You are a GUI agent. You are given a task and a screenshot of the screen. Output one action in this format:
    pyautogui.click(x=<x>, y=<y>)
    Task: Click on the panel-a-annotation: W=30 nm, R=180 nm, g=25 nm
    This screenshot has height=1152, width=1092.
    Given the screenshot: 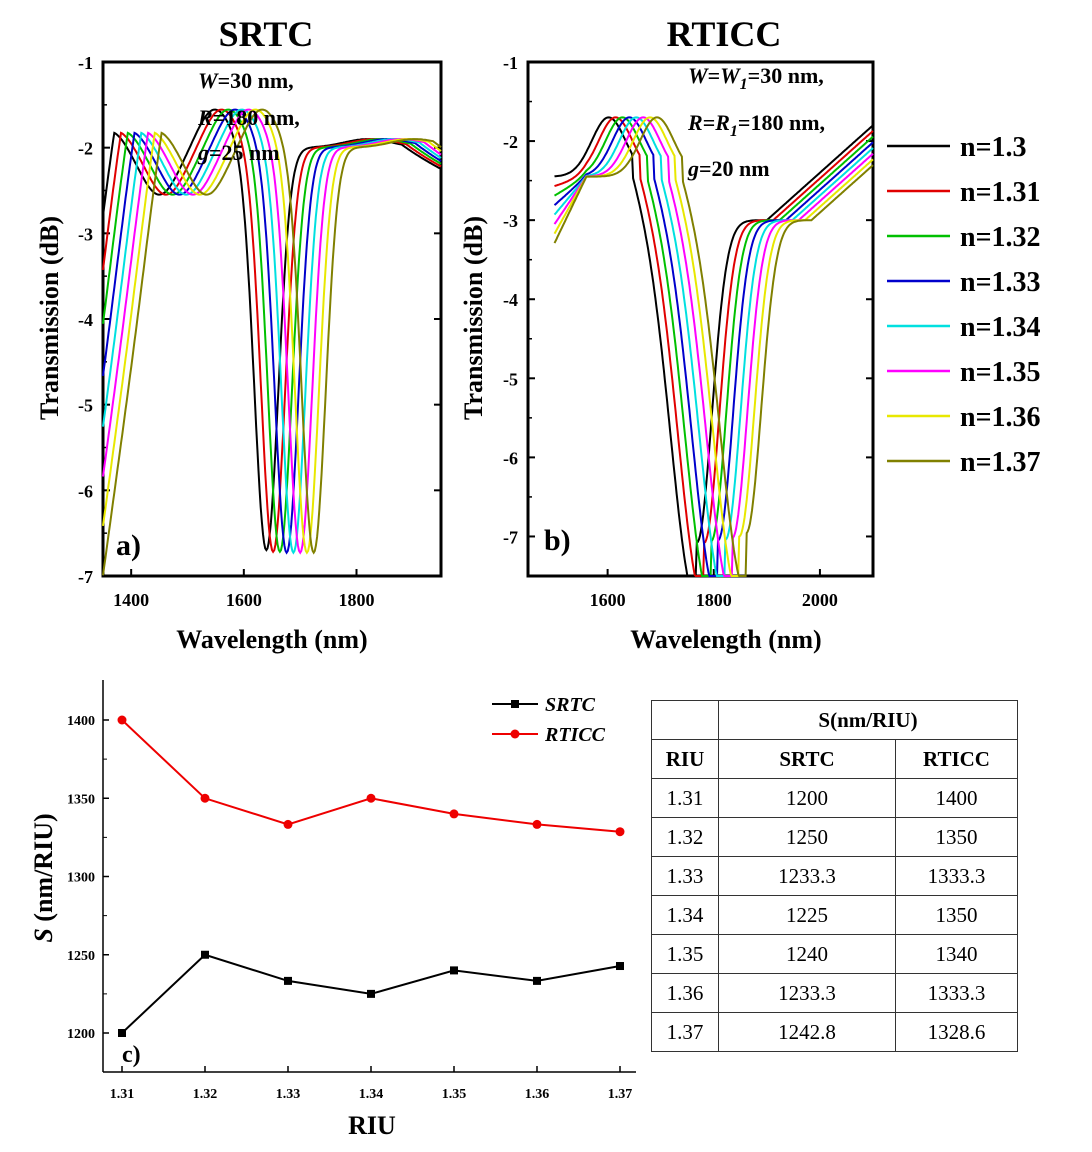 What is the action you would take?
    pyautogui.click(x=248, y=116)
    